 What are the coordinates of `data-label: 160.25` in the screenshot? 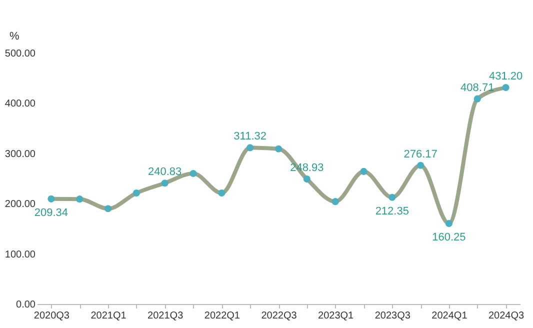 It's located at (449, 238).